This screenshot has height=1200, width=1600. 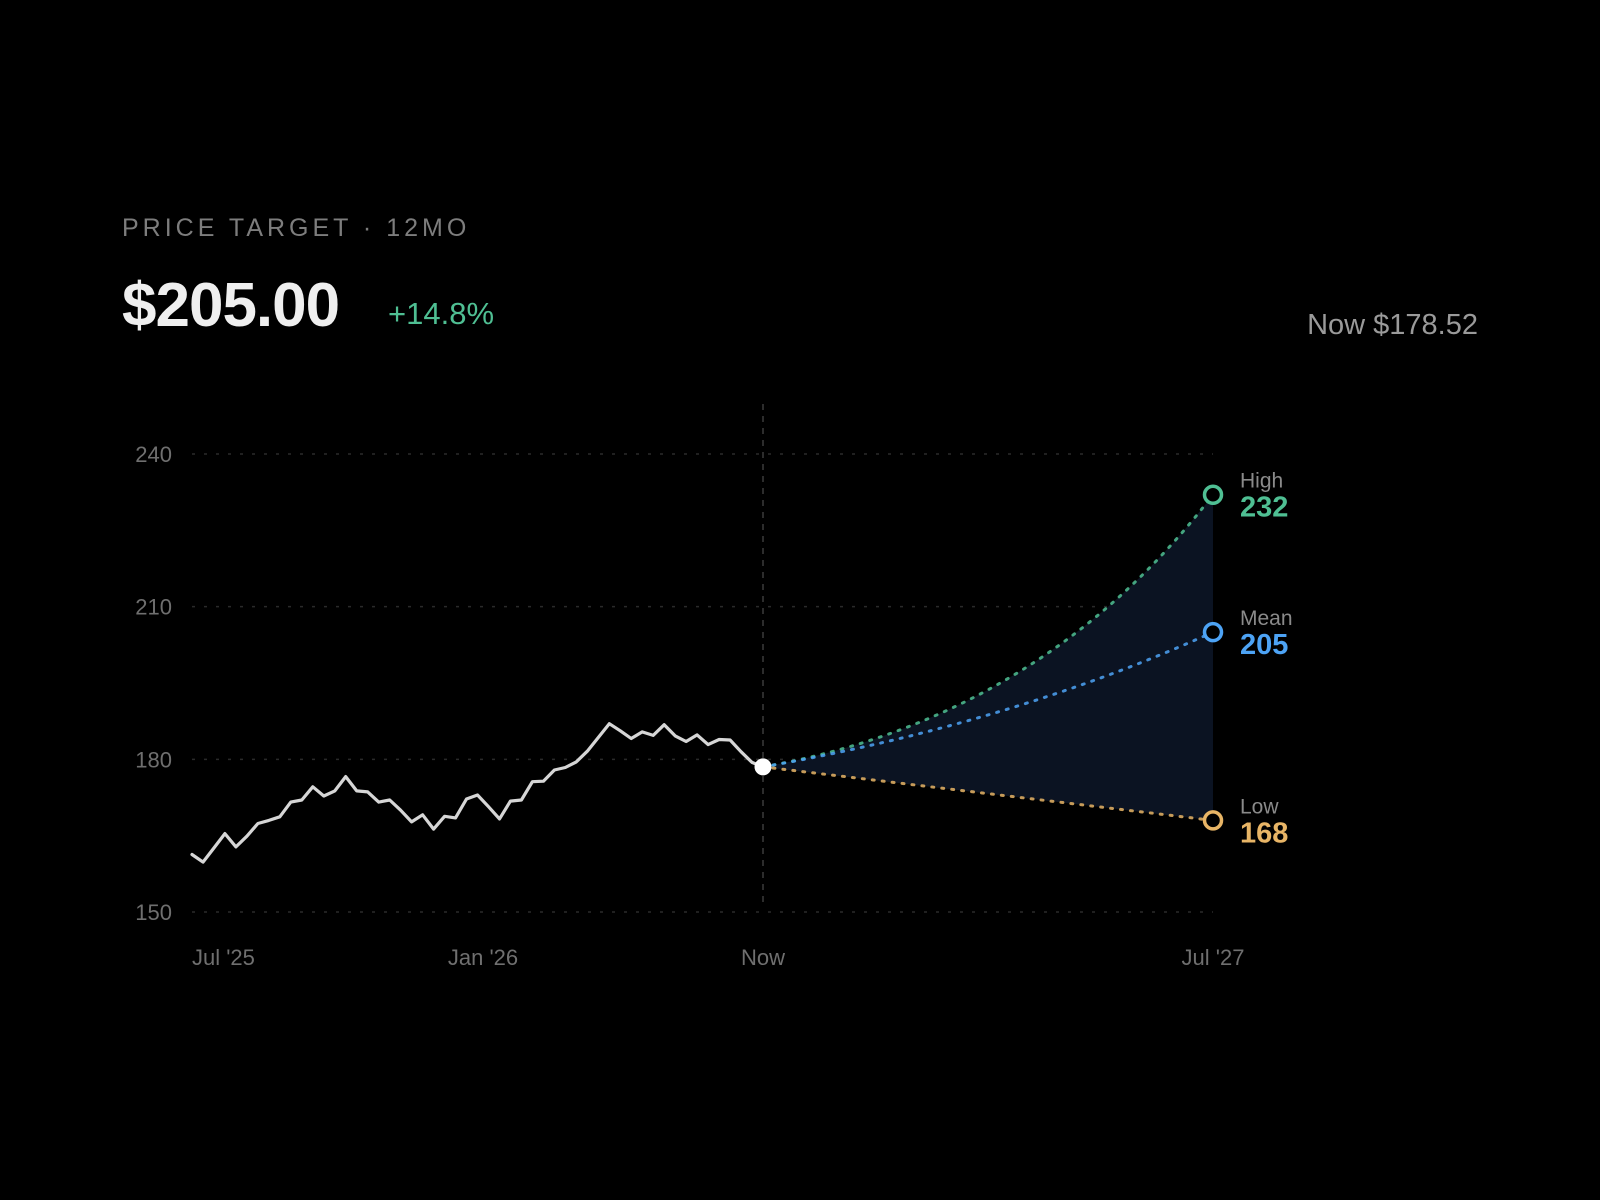 What do you see at coordinates (1264, 833) in the screenshot?
I see `target-value-low: 168` at bounding box center [1264, 833].